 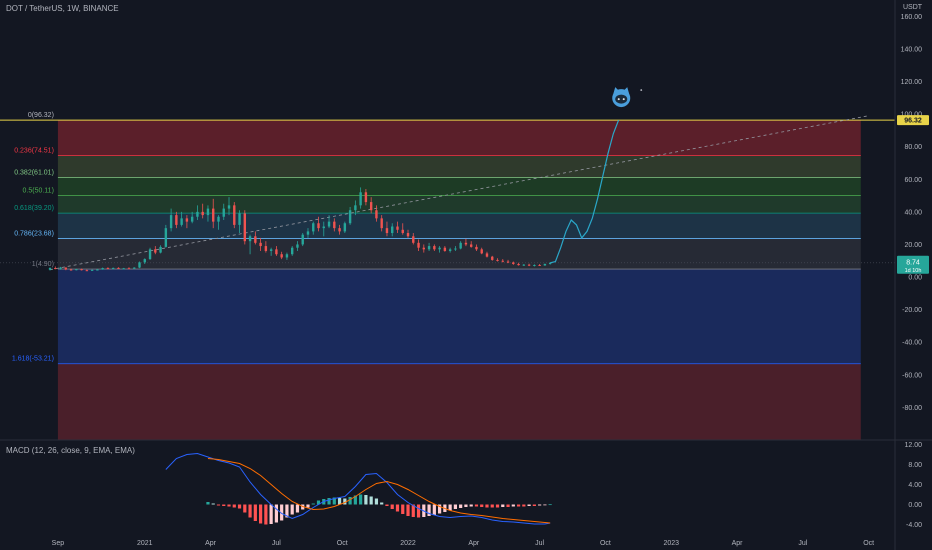 What do you see at coordinates (70, 450) in the screenshot?
I see `macd-indicator-title: MACD (12, 26, close, 9, EMA, EMA)` at bounding box center [70, 450].